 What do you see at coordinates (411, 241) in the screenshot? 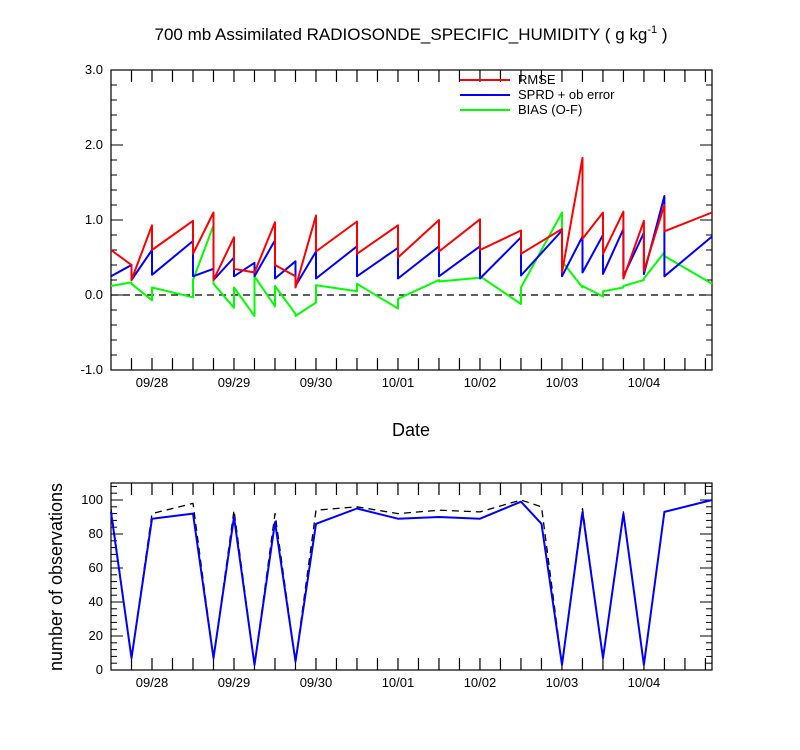
I see `series-line-sprd-ob-error` at bounding box center [411, 241].